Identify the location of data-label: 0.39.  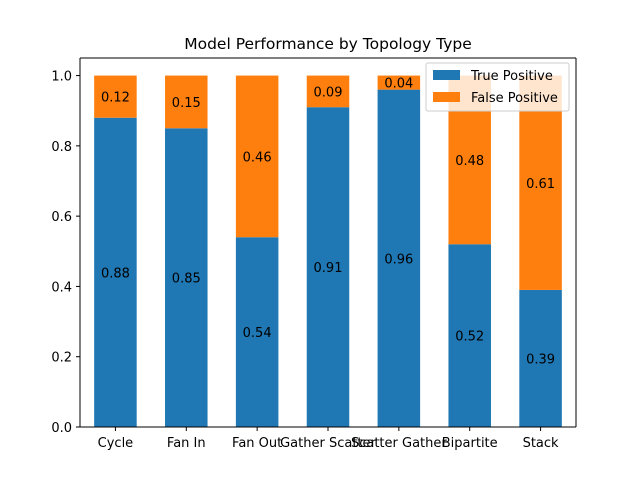
(540, 359).